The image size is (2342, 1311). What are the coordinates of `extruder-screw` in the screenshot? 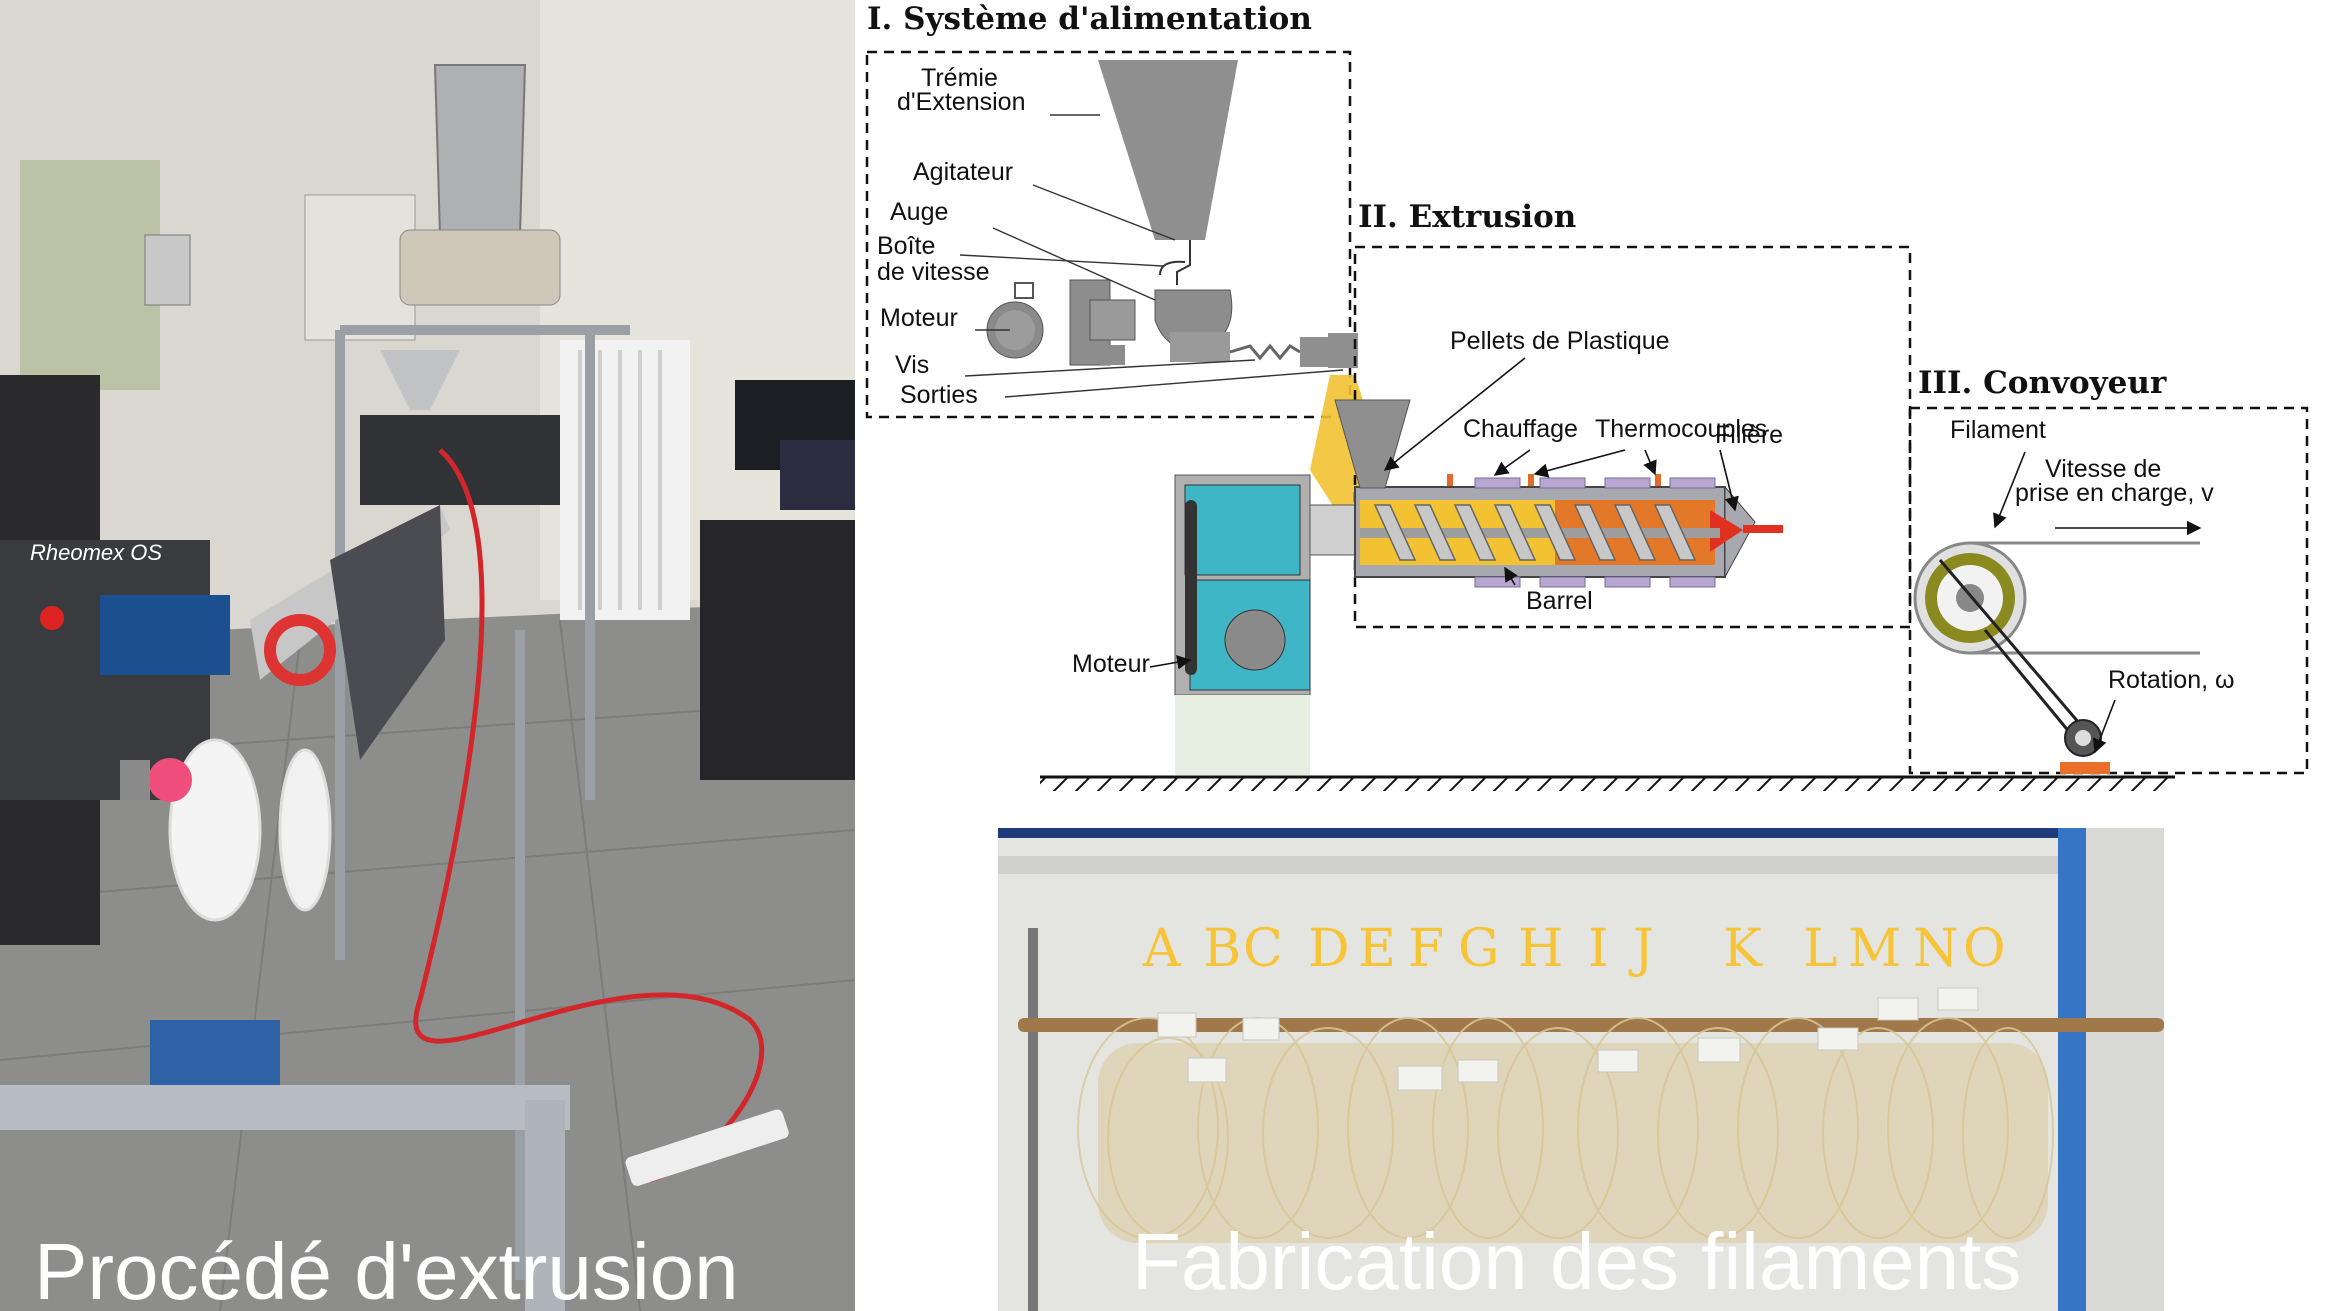 It's located at (1535, 532).